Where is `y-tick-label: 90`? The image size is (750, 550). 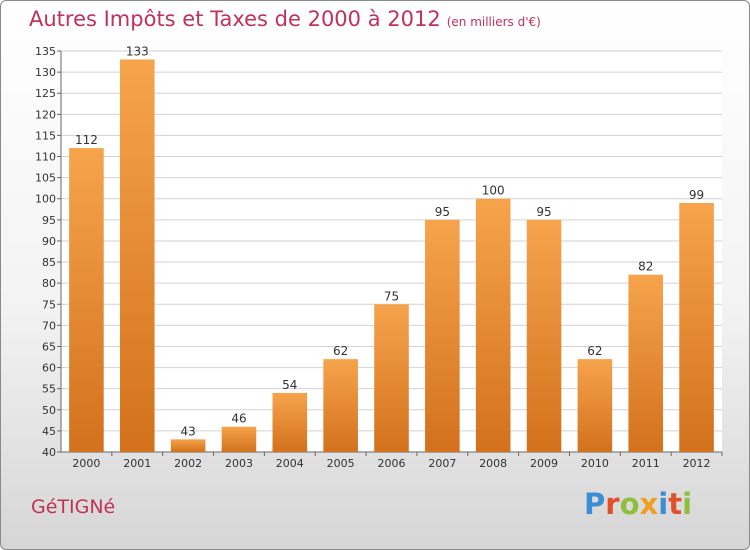 y-tick-label: 90 is located at coordinates (49, 241).